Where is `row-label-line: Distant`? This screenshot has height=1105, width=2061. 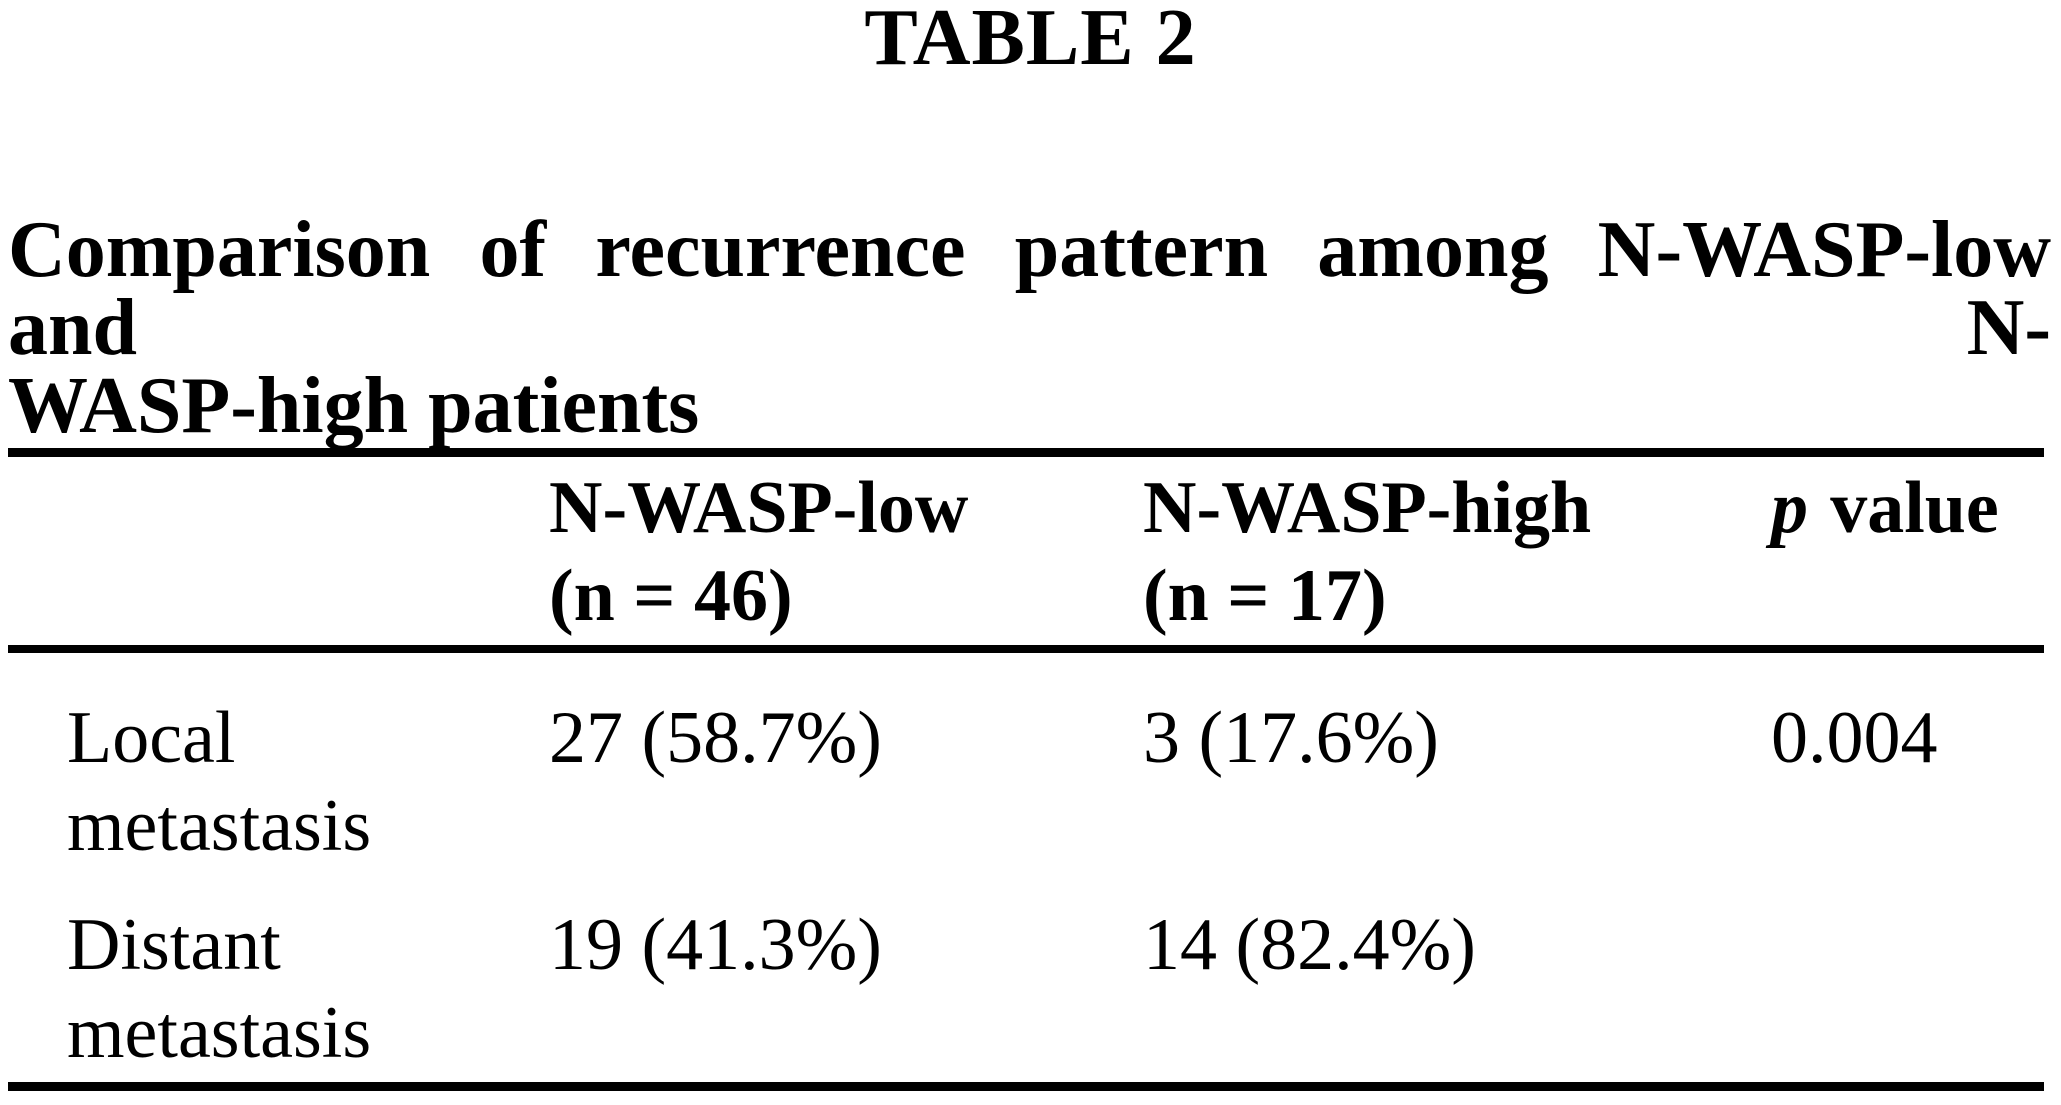
row-label-line: Distant is located at coordinates (174, 945).